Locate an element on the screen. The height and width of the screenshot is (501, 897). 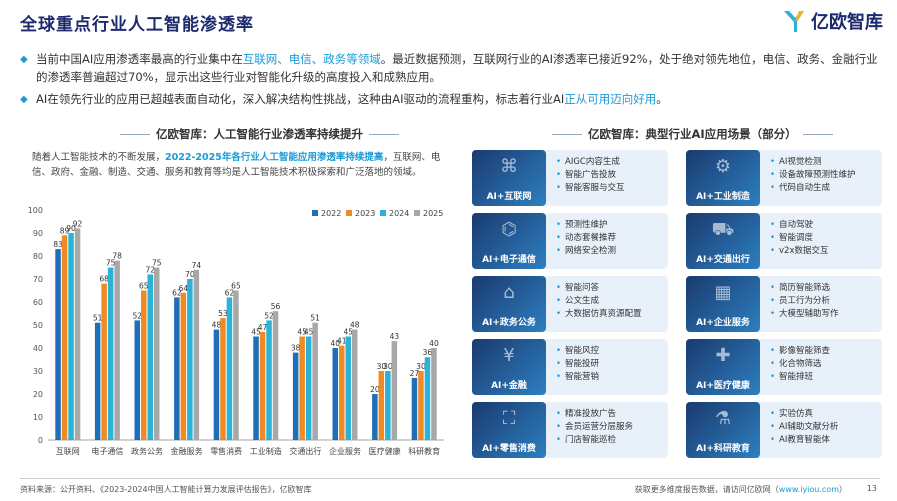
scenario-item: 简历智能筛选 is located at coordinates (804, 288).